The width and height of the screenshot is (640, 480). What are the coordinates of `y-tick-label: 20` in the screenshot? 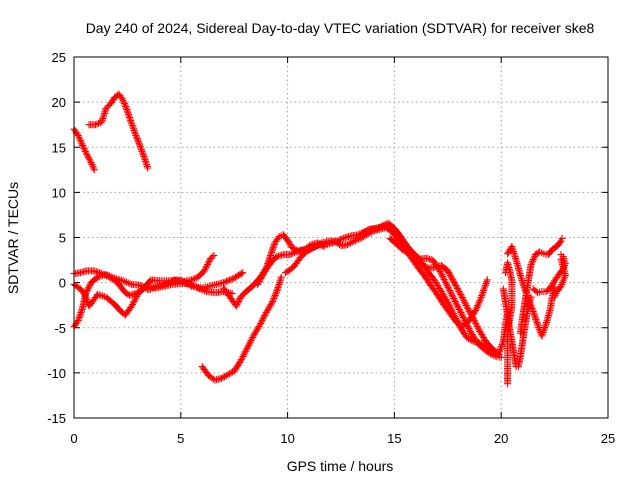 It's located at (59, 102).